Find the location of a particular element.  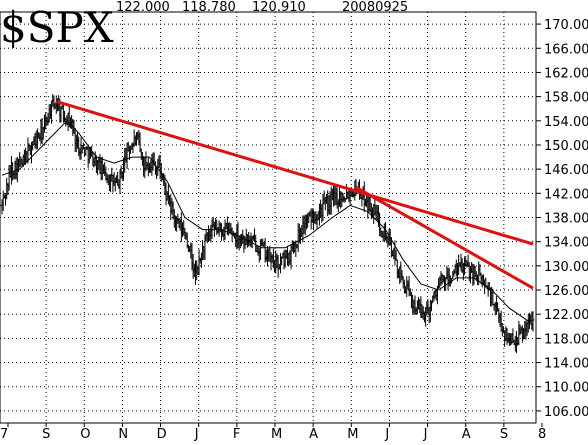

x-tick-label: N is located at coordinates (123, 434).